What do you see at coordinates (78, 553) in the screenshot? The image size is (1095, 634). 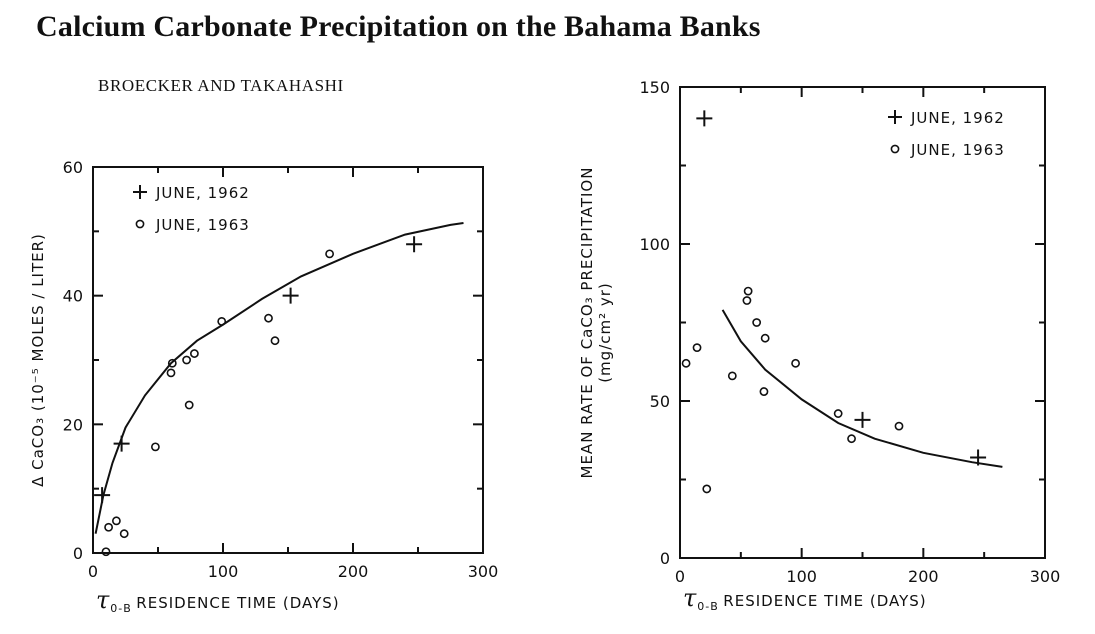 I see `chart1-y-tick-label: 0` at bounding box center [78, 553].